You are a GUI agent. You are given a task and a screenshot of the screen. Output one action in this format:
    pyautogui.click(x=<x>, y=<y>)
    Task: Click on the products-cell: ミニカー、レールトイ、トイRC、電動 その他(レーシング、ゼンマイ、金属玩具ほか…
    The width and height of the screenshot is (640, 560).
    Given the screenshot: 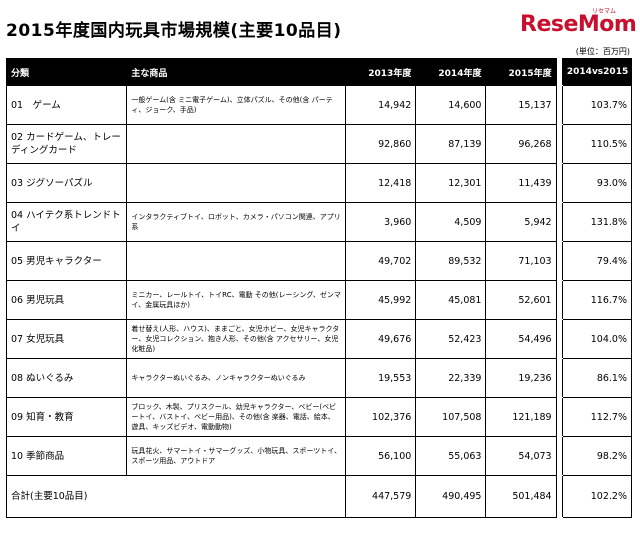 What is the action you would take?
    pyautogui.click(x=236, y=300)
    